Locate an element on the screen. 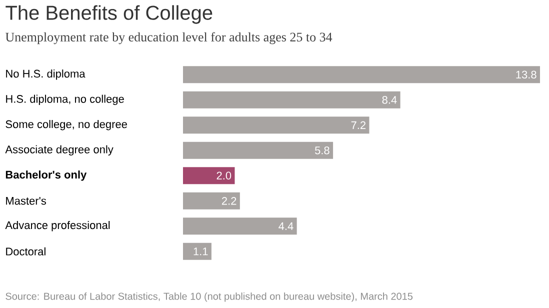 The width and height of the screenshot is (549, 308). data-label: 8.4 is located at coordinates (389, 100).